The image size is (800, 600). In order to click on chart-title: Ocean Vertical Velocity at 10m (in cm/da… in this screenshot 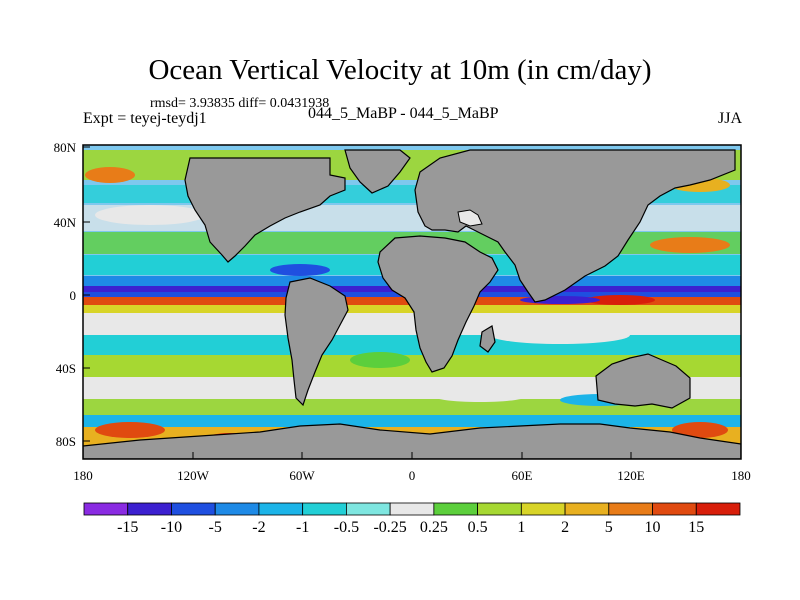, I will do `click(400, 70)`.